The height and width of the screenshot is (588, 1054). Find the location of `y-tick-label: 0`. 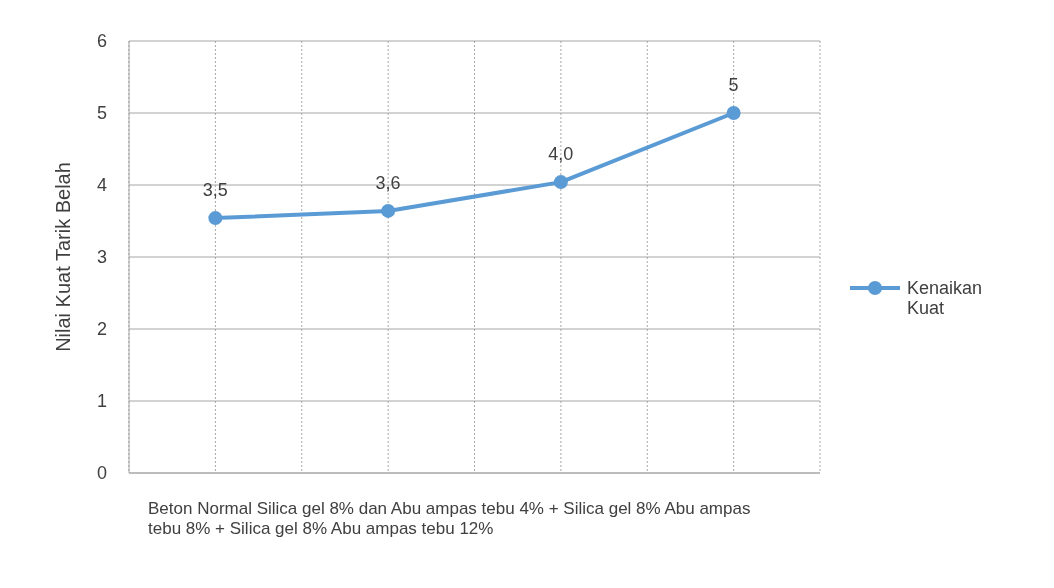

y-tick-label: 0 is located at coordinates (101, 473).